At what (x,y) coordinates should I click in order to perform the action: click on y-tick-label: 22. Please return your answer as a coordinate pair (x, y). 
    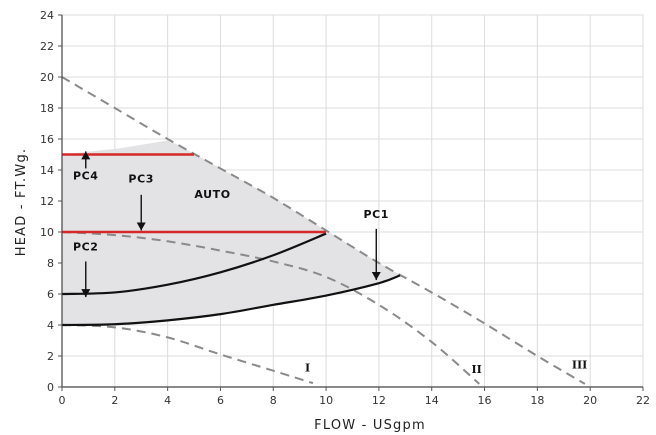
    Looking at the image, I should click on (47, 46).